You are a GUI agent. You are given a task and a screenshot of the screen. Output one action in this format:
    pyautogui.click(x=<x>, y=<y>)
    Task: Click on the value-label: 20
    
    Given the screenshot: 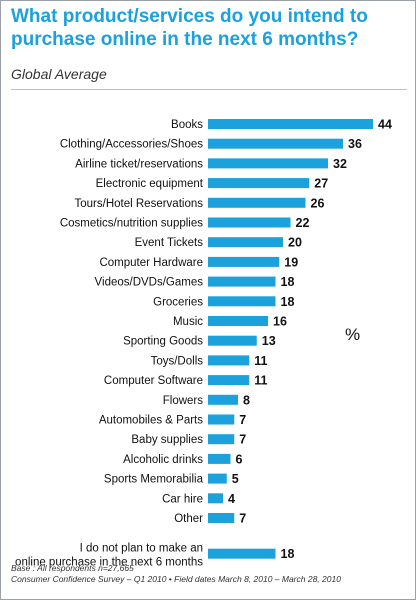 What is the action you would take?
    pyautogui.click(x=295, y=243)
    